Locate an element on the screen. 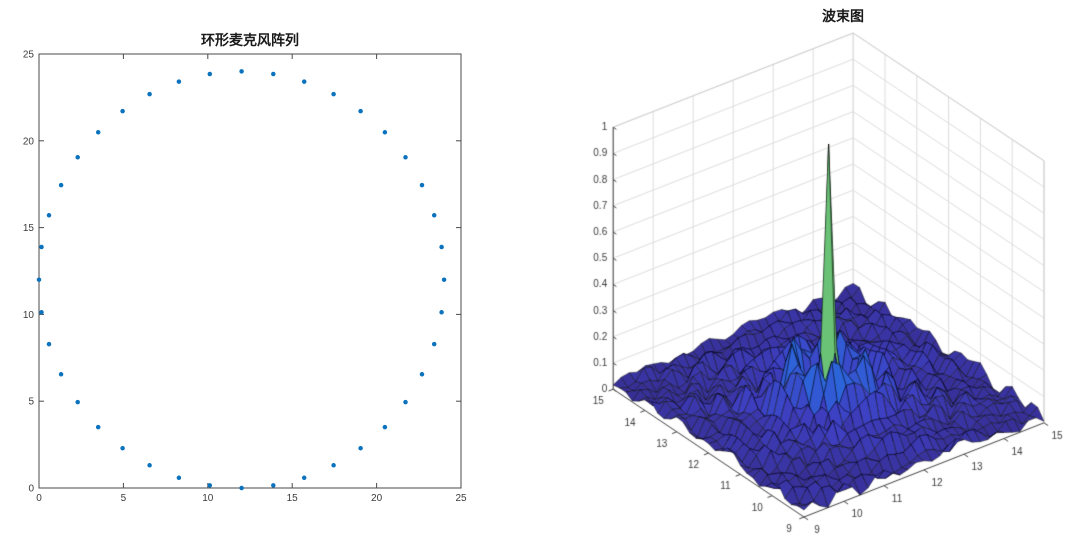 This screenshot has width=1080, height=541. left-plot-title: 环形麦克风阵列 is located at coordinates (250, 41).